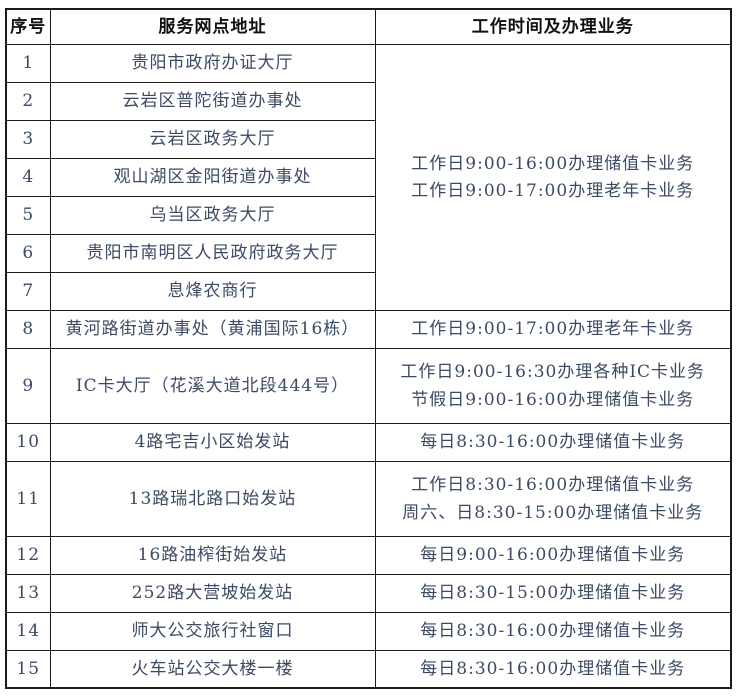  Describe the element at coordinates (212, 139) in the screenshot. I see `address-cell: 云岩区政务大厅` at that location.